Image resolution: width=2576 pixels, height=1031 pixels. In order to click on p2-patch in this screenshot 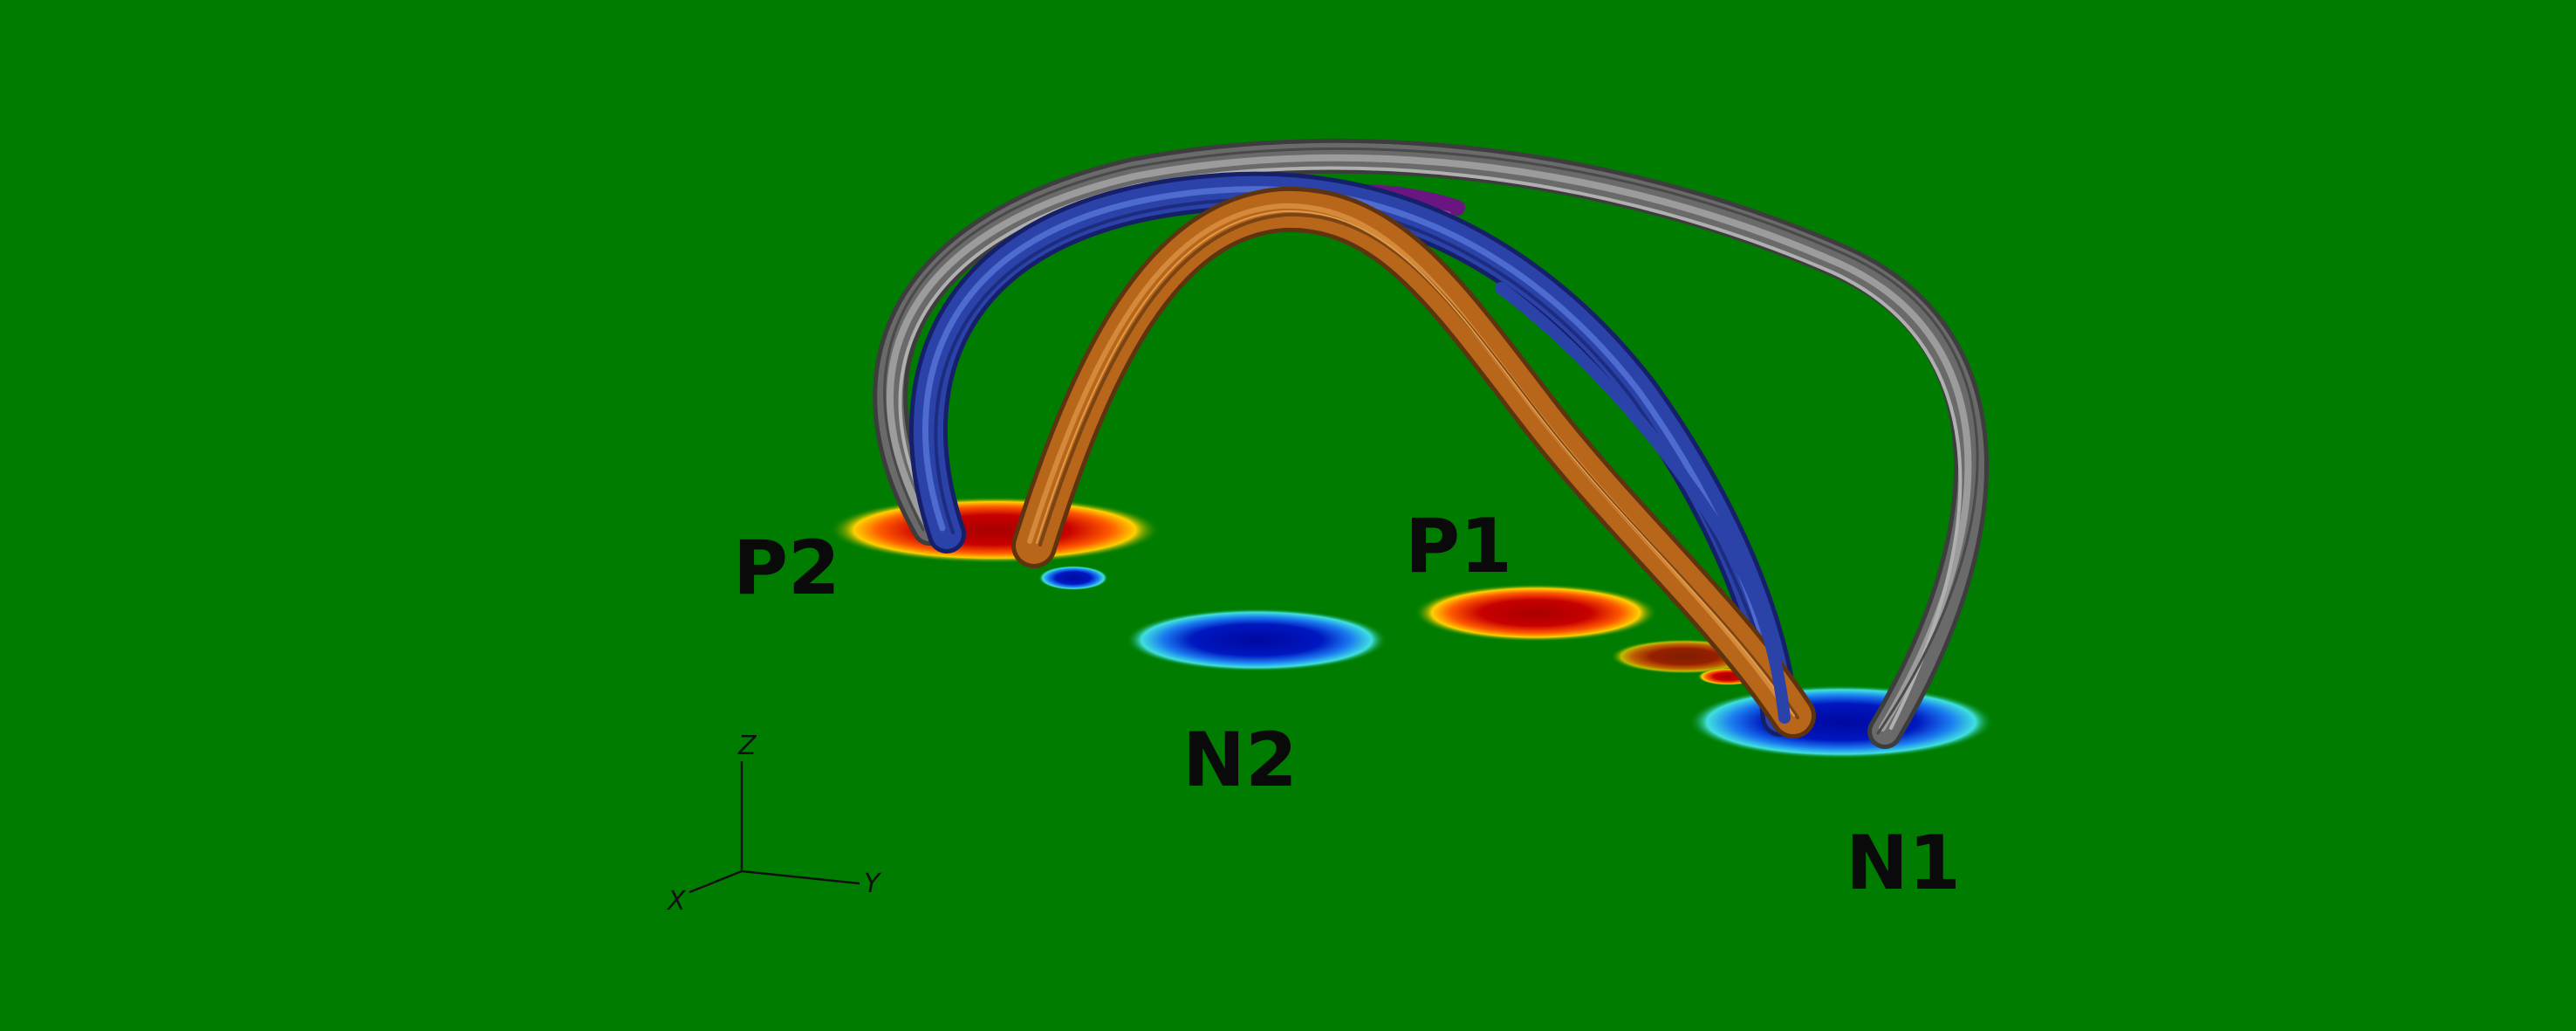, I will do `click(995, 530)`.